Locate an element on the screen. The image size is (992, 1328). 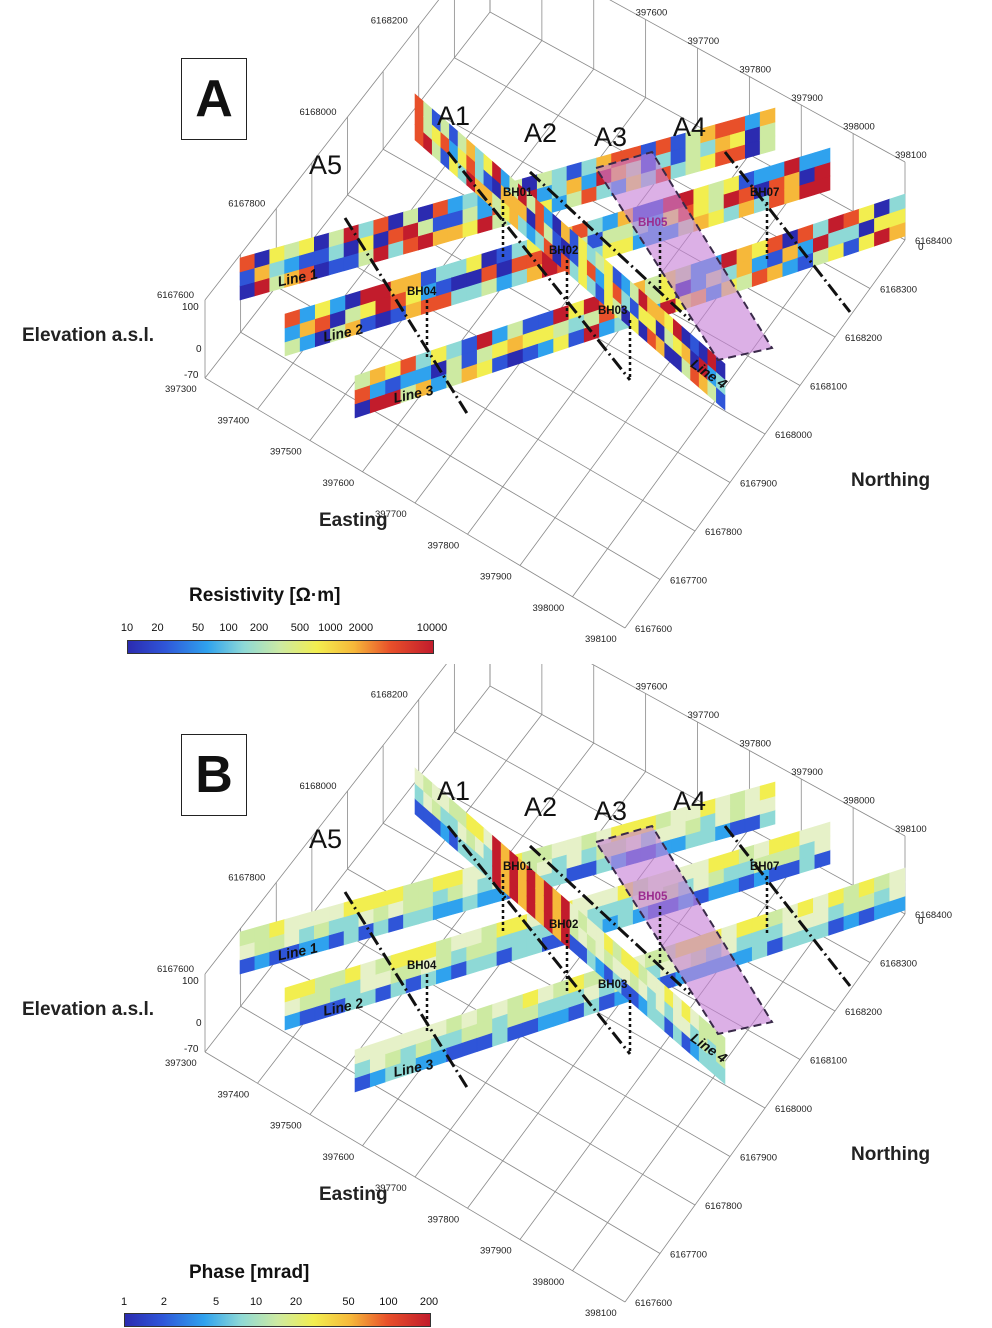
easting-tick-label: 397500 is located at coordinates (286, 1126).